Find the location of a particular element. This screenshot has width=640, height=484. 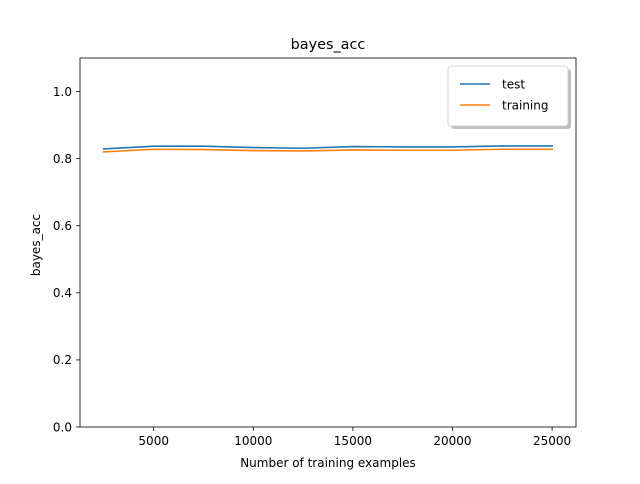

y-tick-label: 0.6 is located at coordinates (62, 226).